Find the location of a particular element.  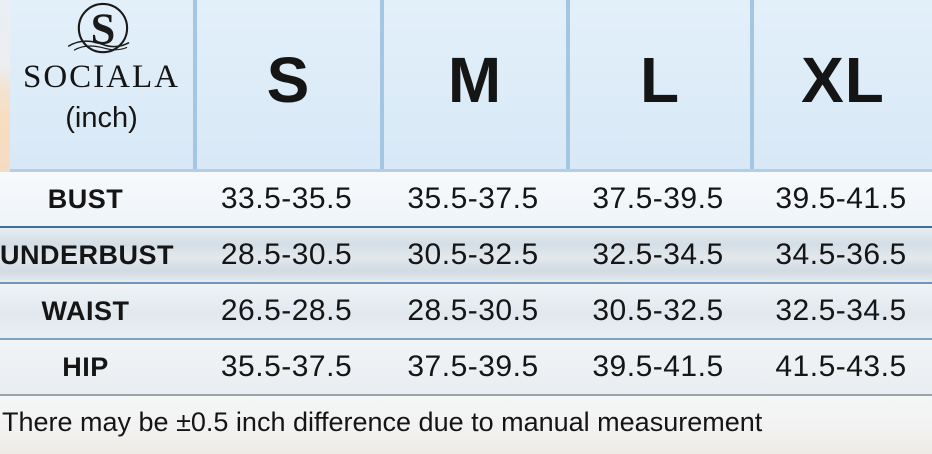

cell-waist-l: 30.5-32.5 is located at coordinates (658, 310).